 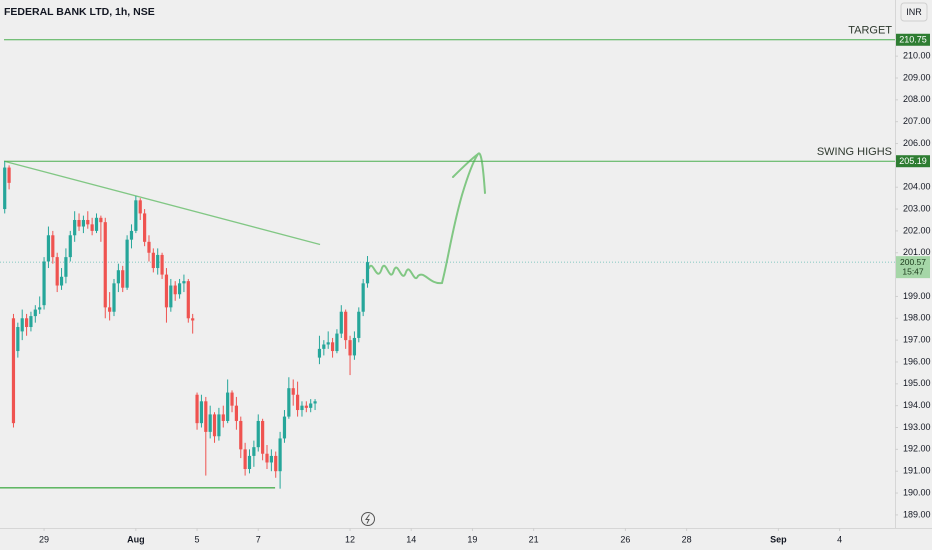 What do you see at coordinates (917, 471) in the screenshot?
I see `y-tick-label: 191.00` at bounding box center [917, 471].